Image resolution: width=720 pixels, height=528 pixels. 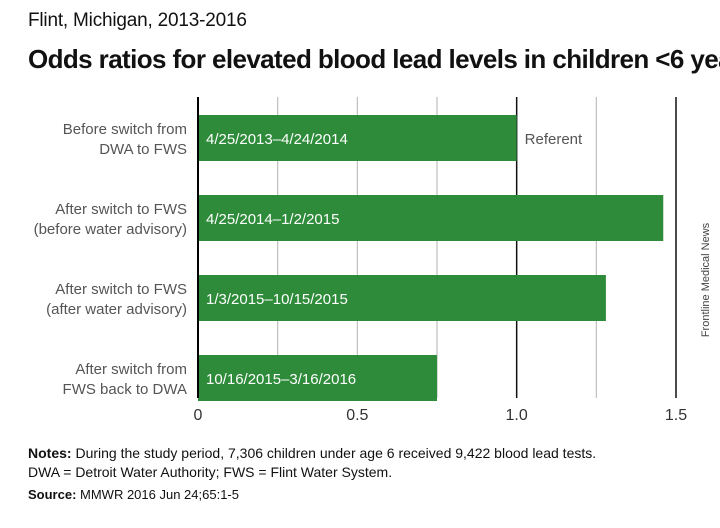 I want to click on category-label-0-1: DWA to FWS, so click(x=143, y=149).